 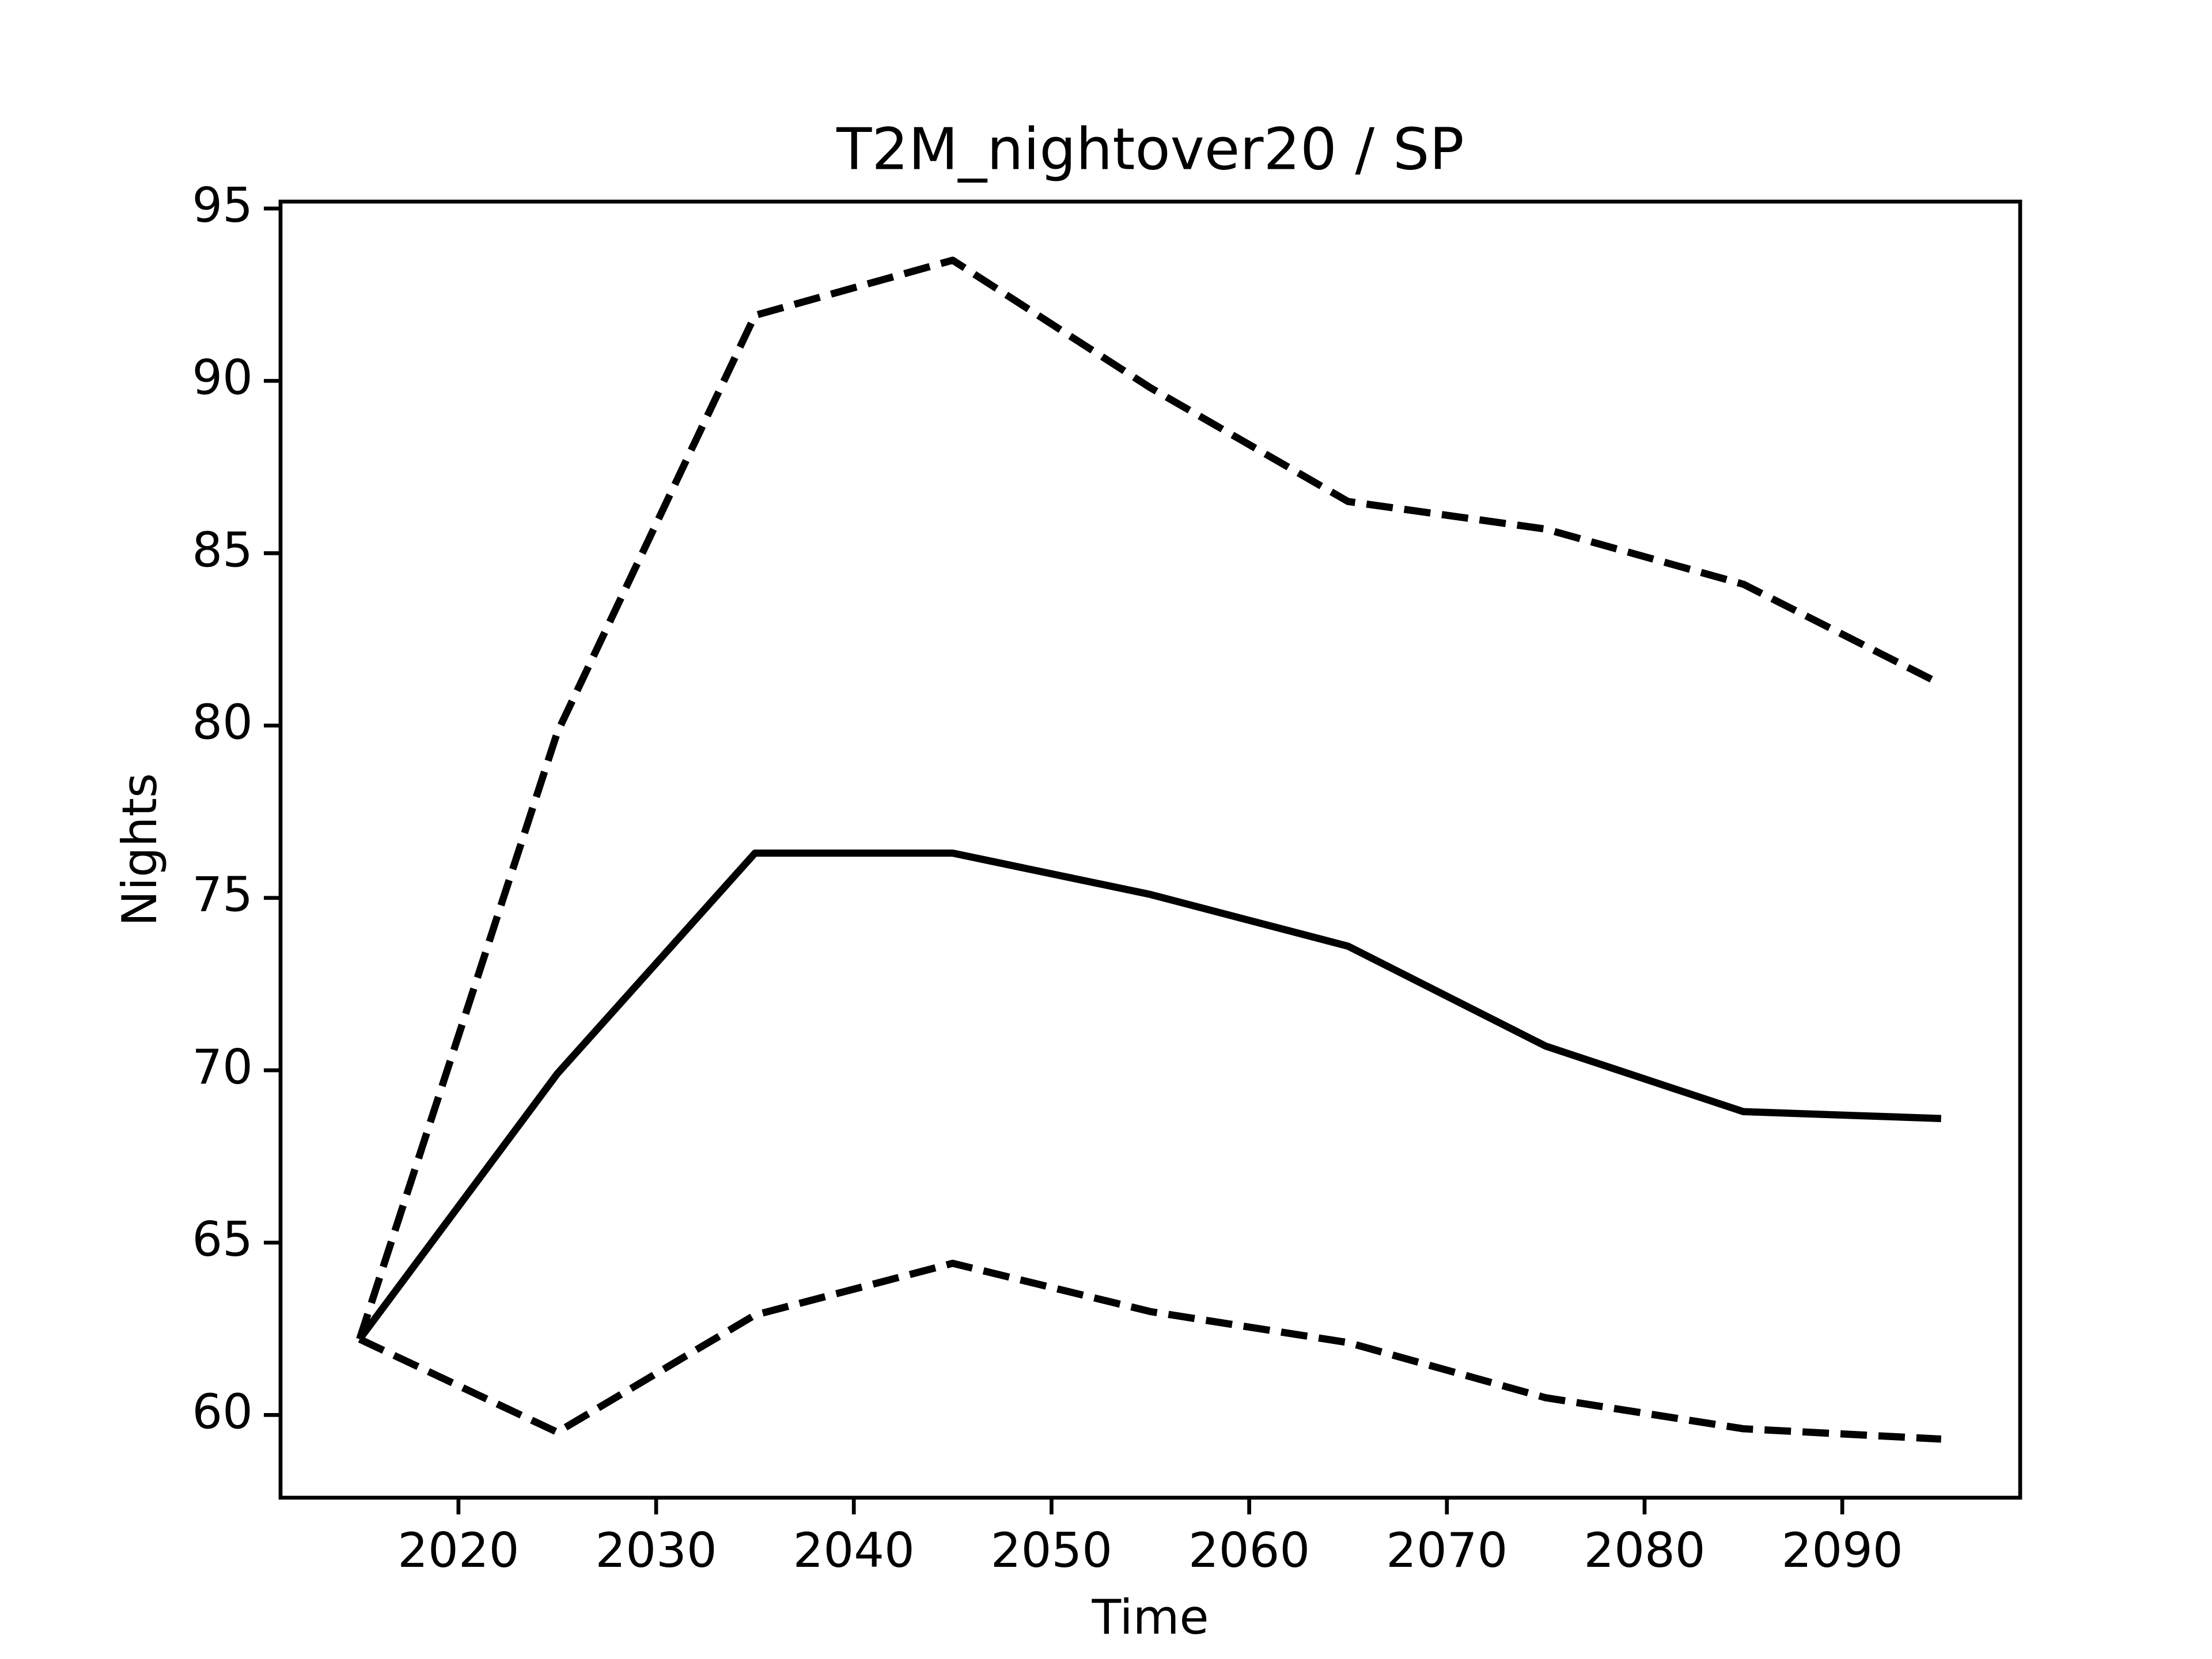 I want to click on x-tick-label: 2090, so click(x=1842, y=1550).